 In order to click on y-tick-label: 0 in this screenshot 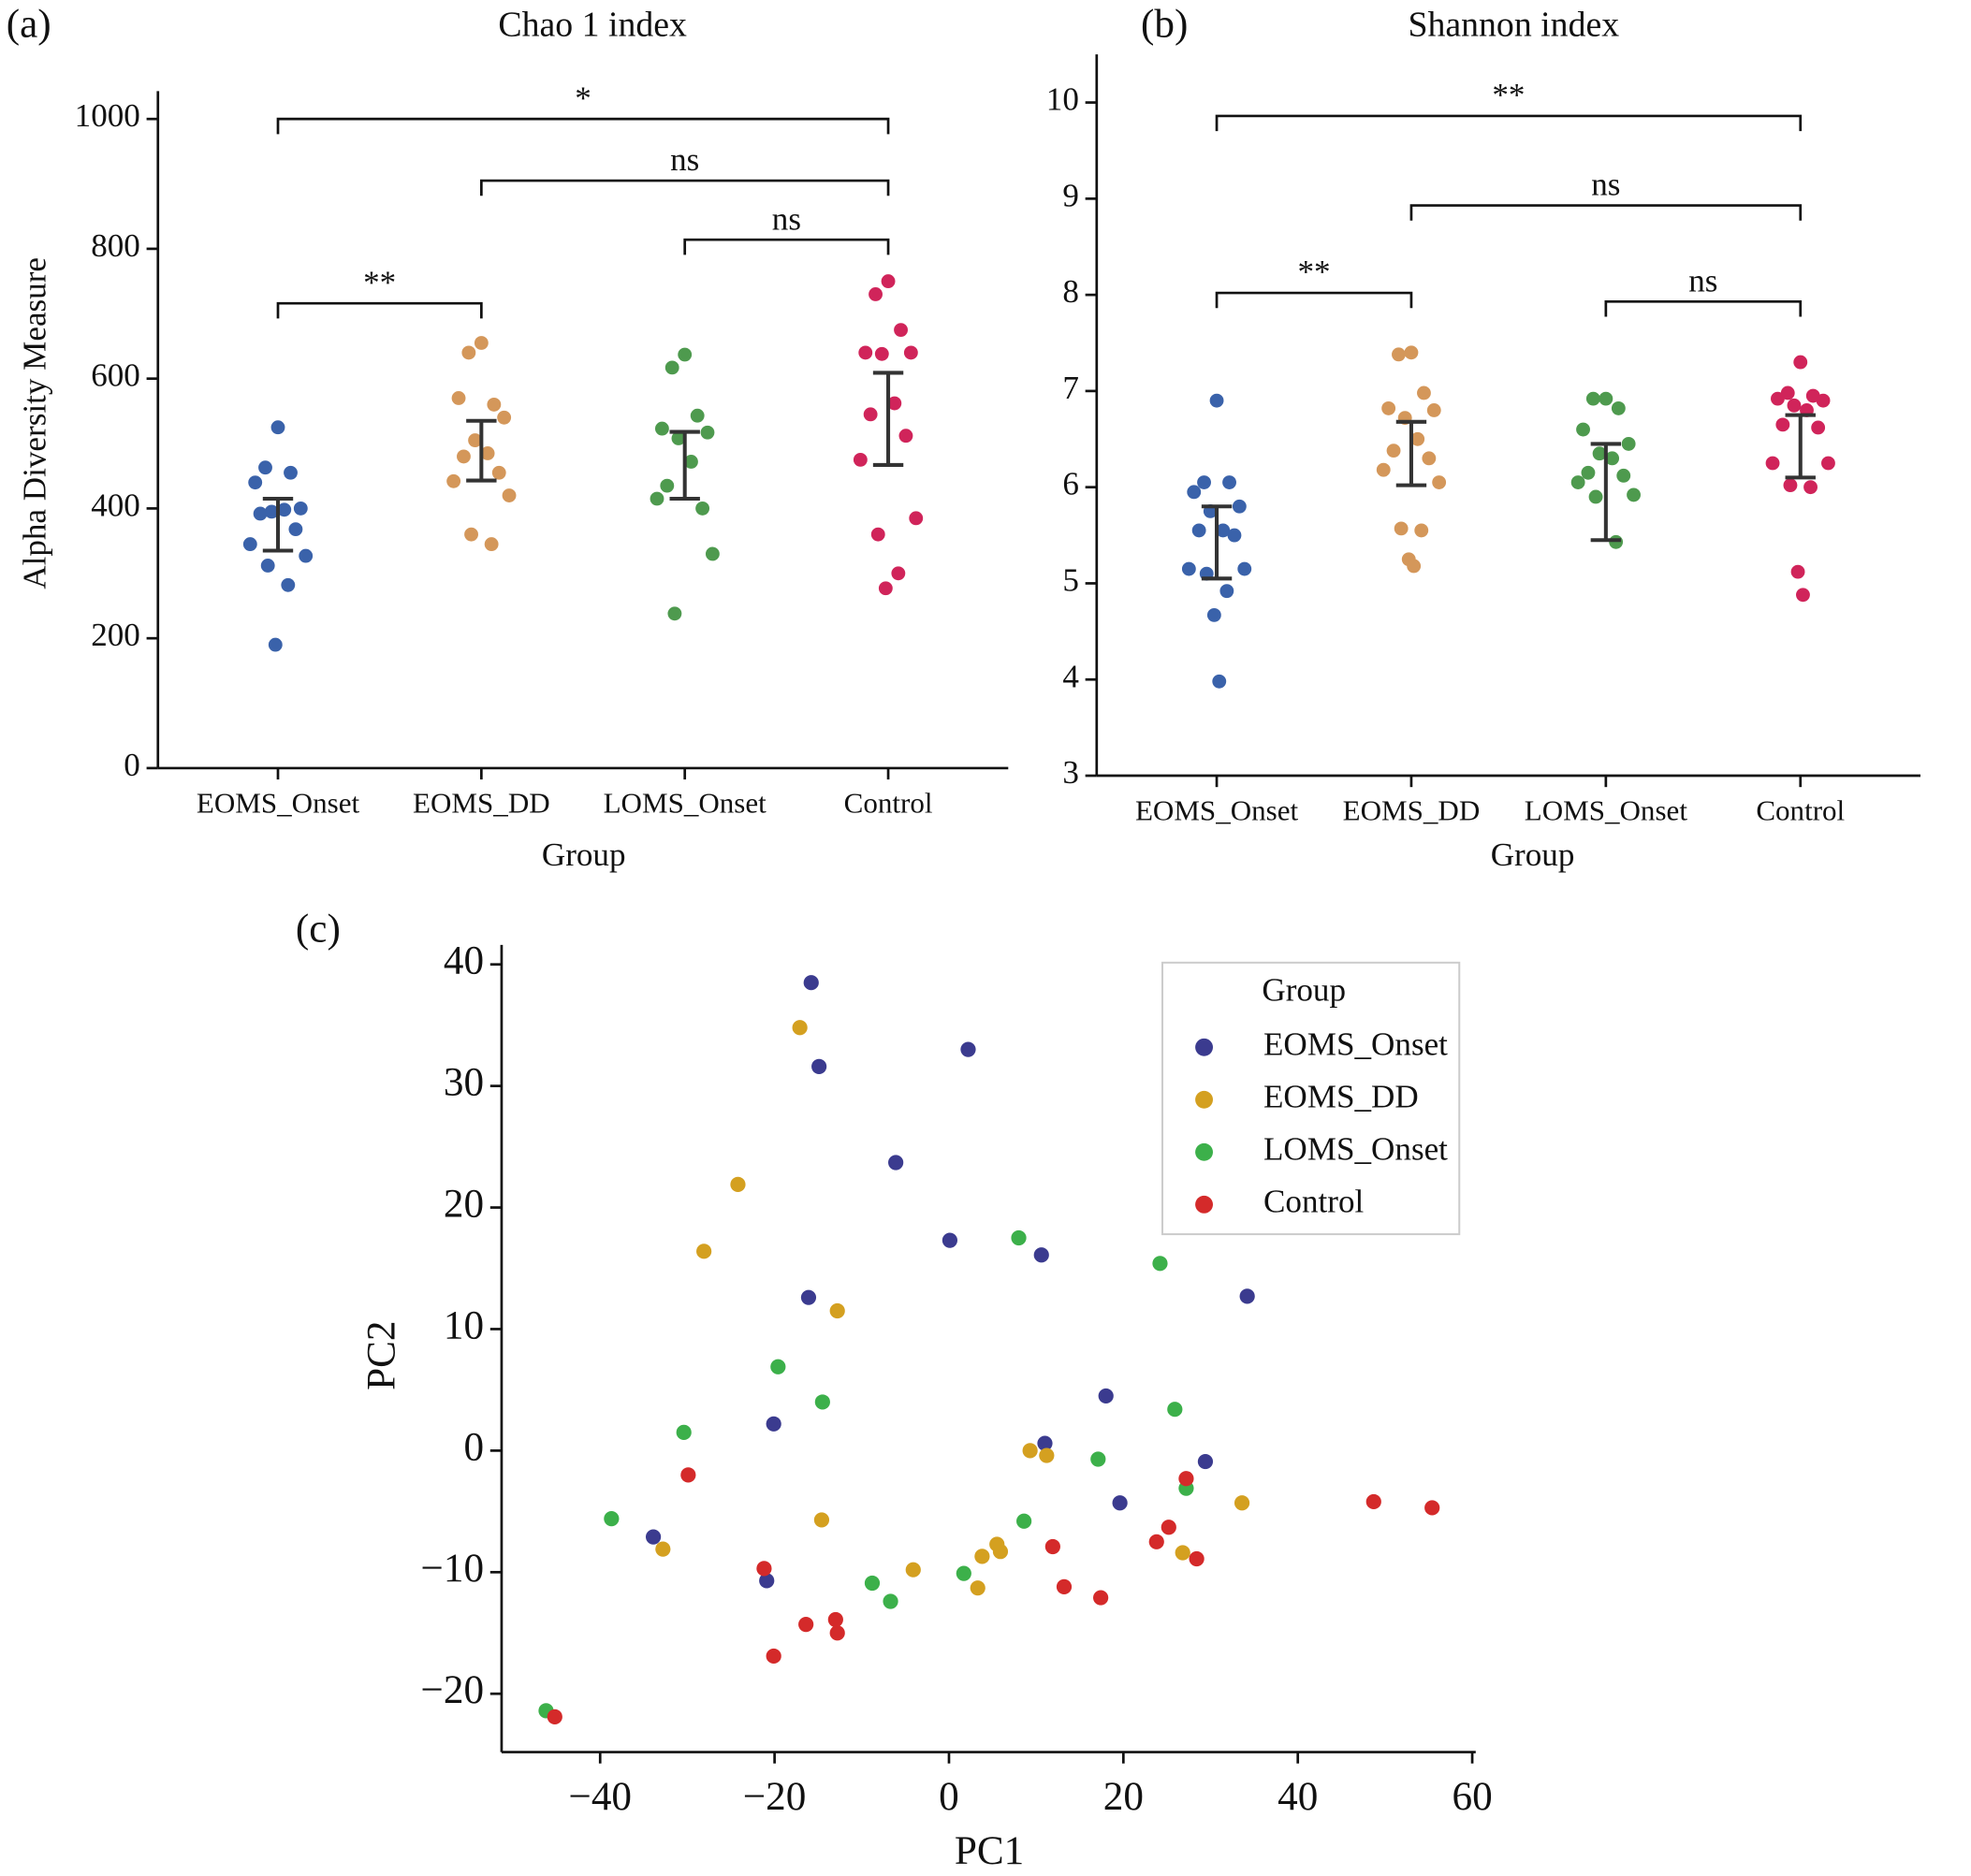, I will do `click(474, 1447)`.